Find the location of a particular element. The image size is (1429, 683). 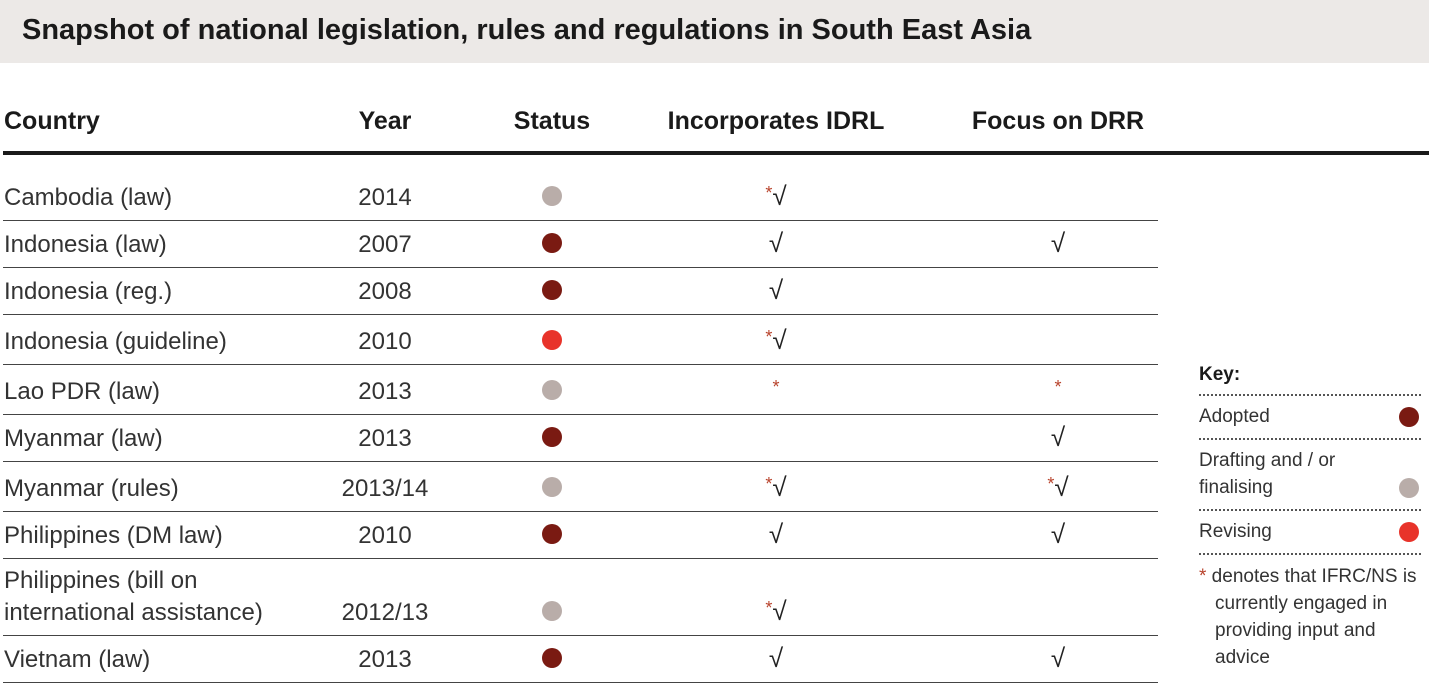

table-row: Indonesia (guideline) 2010 *√ is located at coordinates (580, 340).